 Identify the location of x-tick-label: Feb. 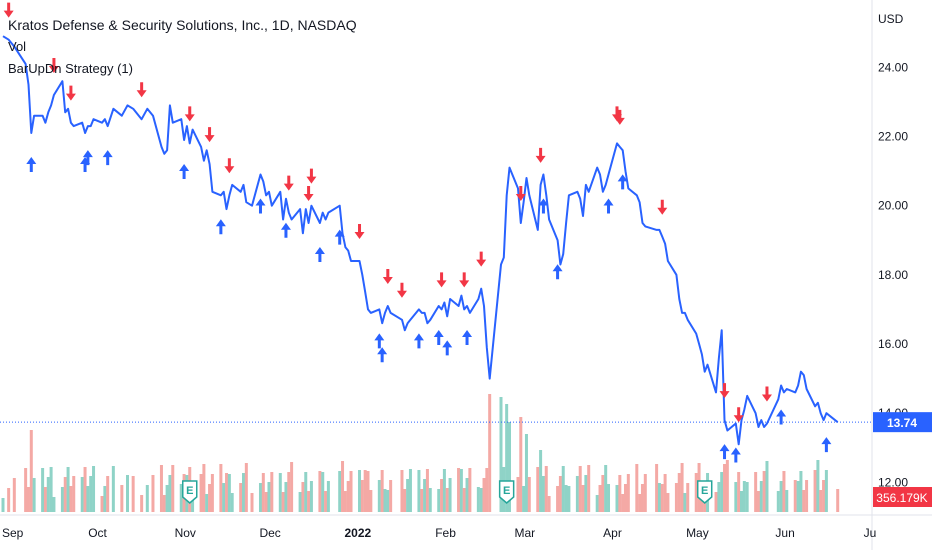
(445, 533).